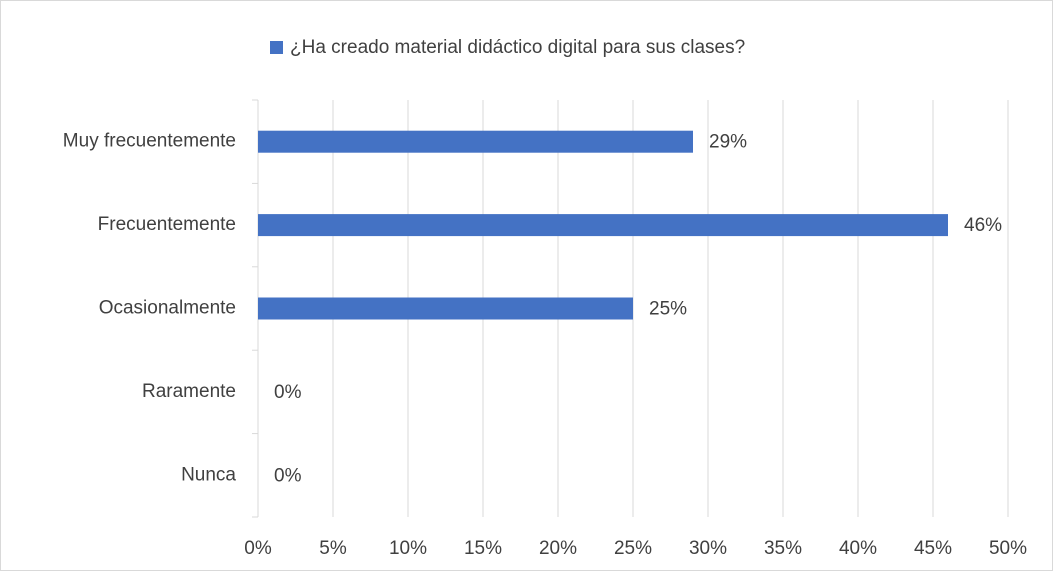  Describe the element at coordinates (167, 308) in the screenshot. I see `y-tick-label: Ocasionalmente` at that location.